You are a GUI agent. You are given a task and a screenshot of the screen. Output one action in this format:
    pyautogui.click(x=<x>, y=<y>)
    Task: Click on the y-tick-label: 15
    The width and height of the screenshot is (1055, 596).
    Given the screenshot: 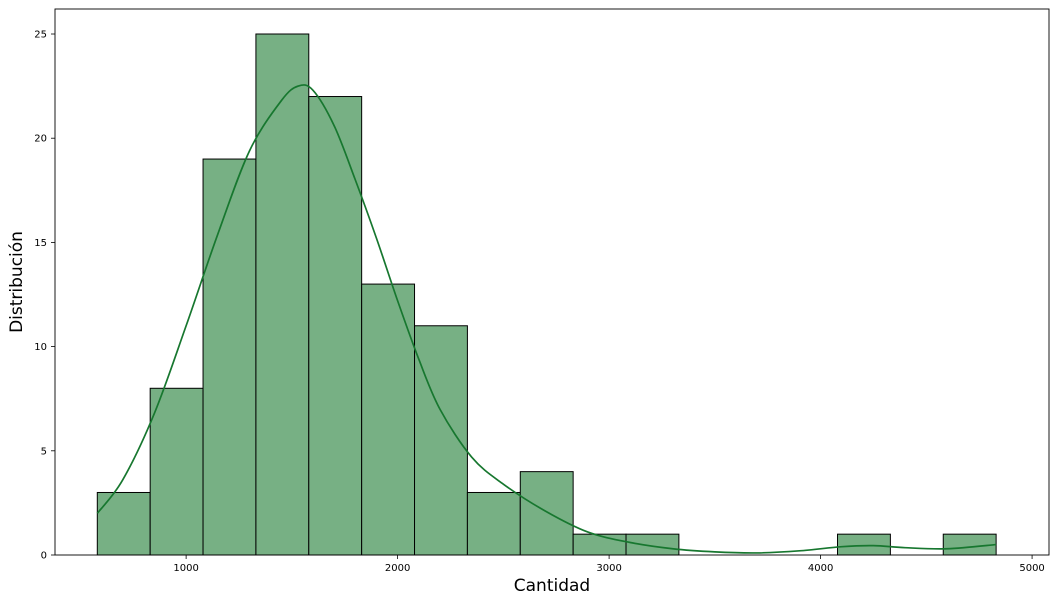 What is the action you would take?
    pyautogui.click(x=40, y=243)
    